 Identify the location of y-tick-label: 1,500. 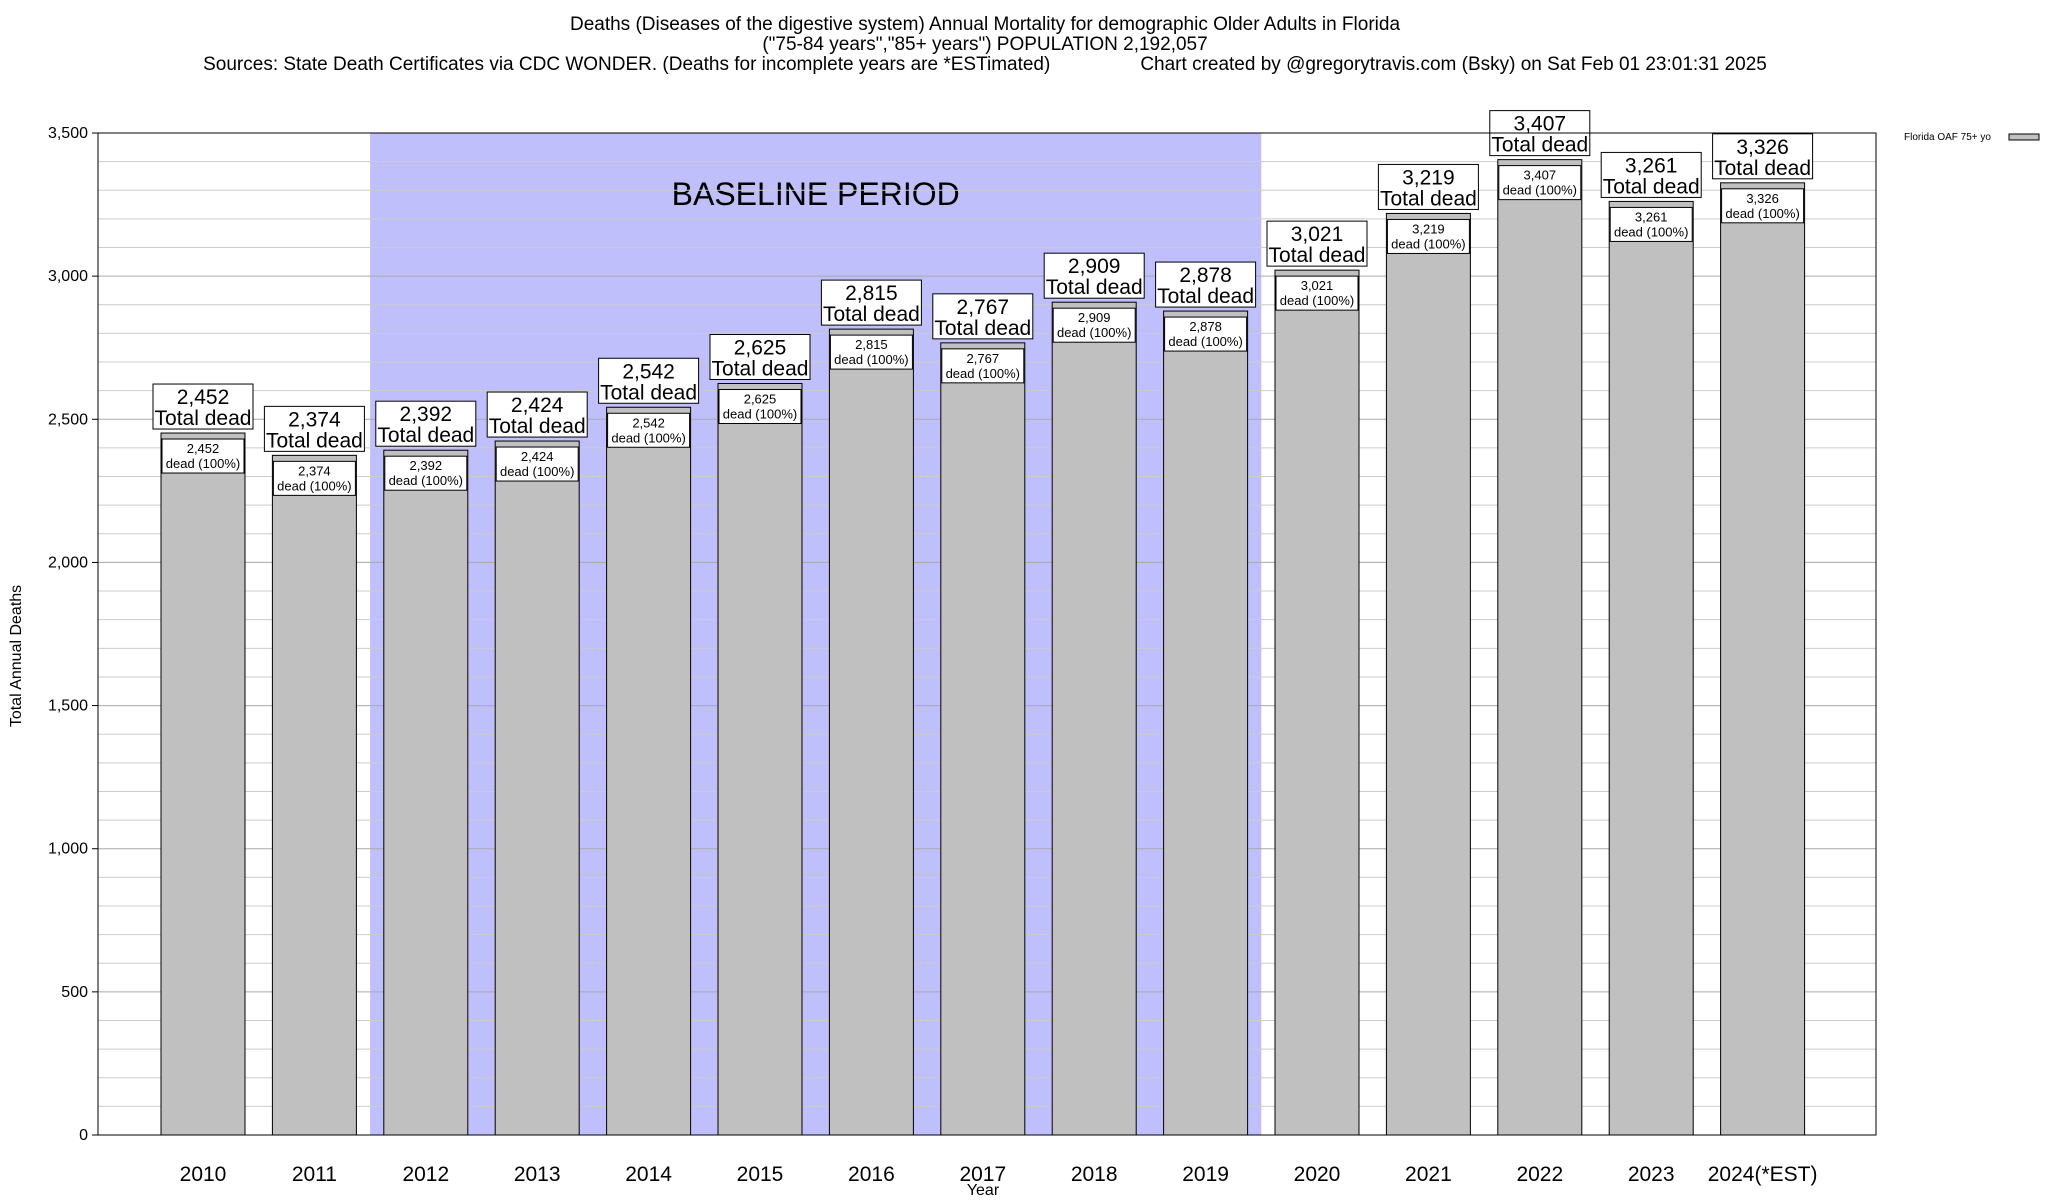
(68, 706).